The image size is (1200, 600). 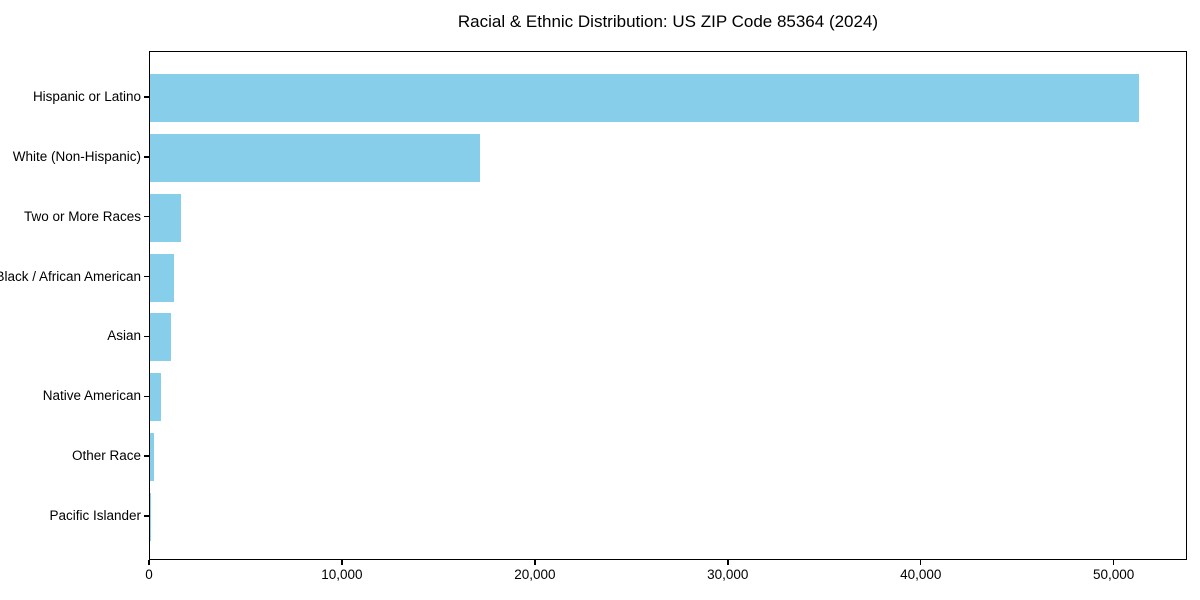 What do you see at coordinates (1114, 574) in the screenshot?
I see `x-tick-label: 50,000` at bounding box center [1114, 574].